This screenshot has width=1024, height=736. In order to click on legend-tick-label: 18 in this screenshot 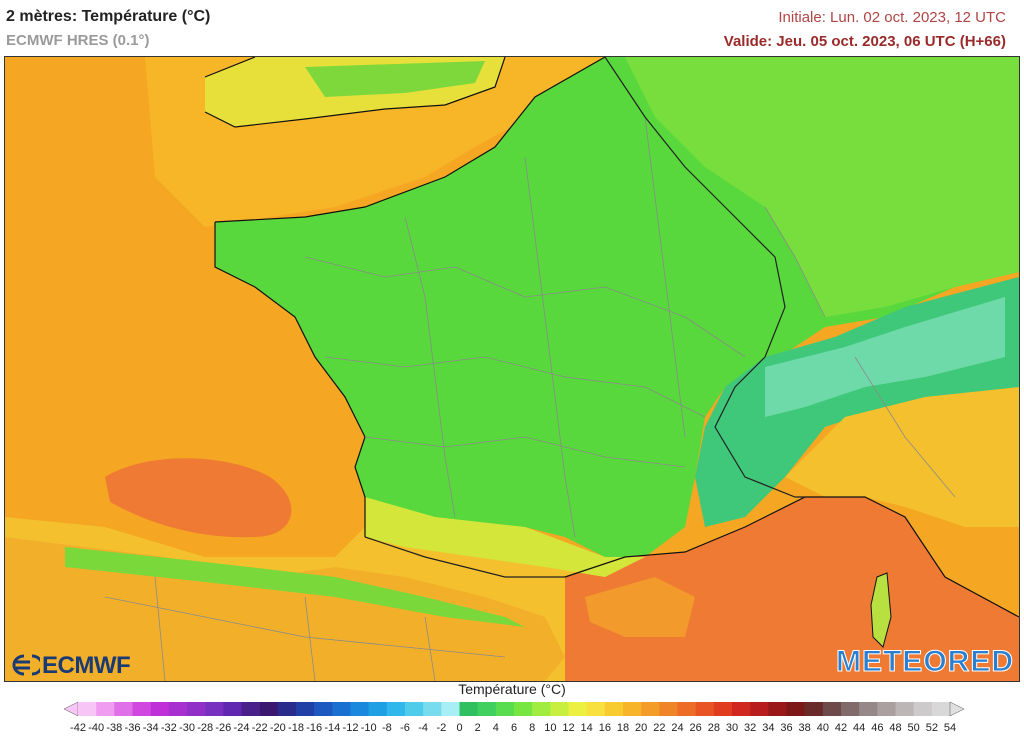, I will do `click(623, 728)`.